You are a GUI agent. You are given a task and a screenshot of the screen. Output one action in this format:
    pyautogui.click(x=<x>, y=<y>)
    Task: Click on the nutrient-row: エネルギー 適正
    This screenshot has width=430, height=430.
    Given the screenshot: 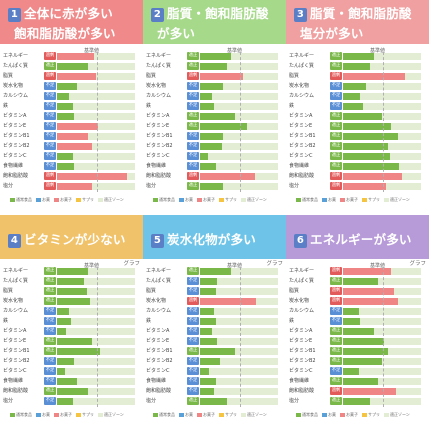 What is the action you would take?
    pyautogui.click(x=214, y=271)
    